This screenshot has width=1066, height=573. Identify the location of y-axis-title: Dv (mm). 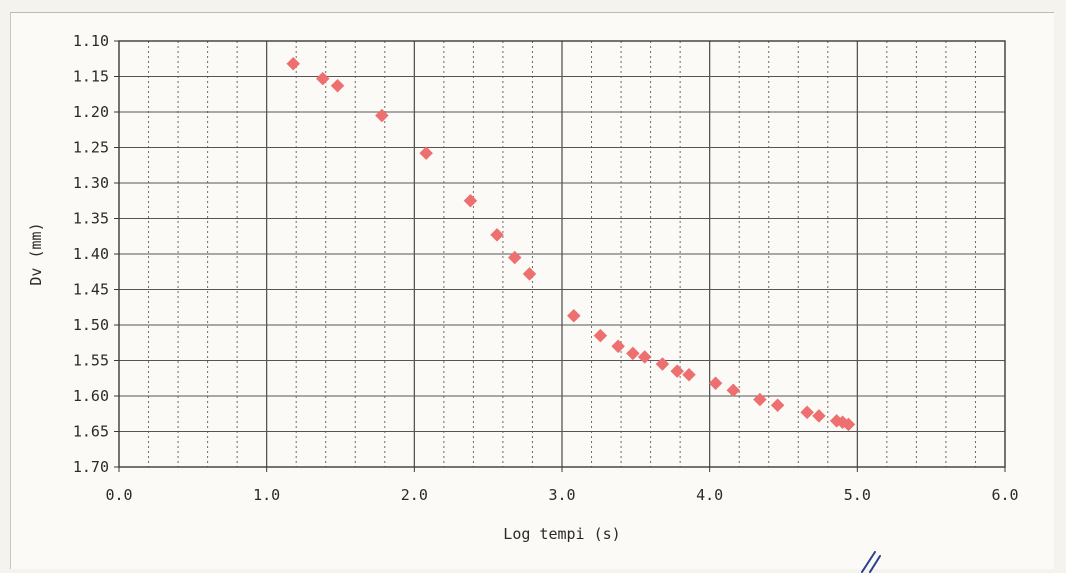
(36, 253).